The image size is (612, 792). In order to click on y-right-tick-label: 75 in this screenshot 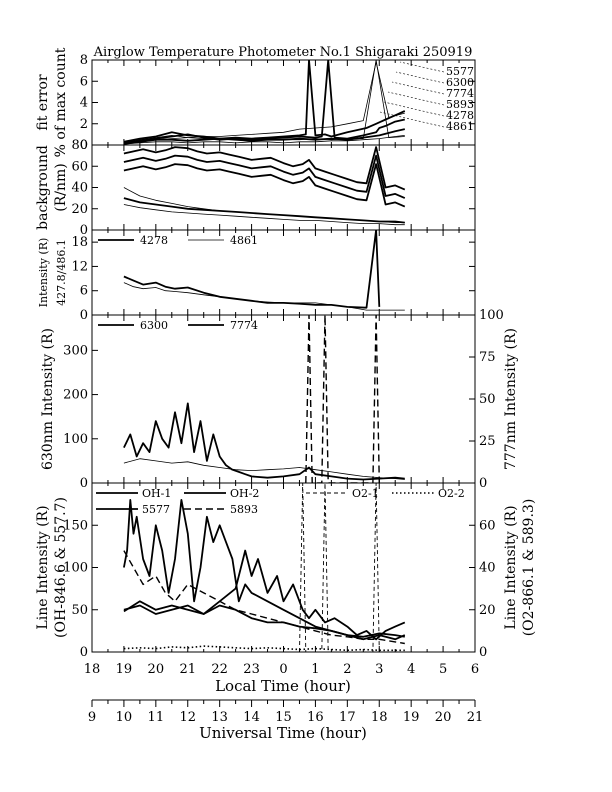, I will do `click(487, 357)`.